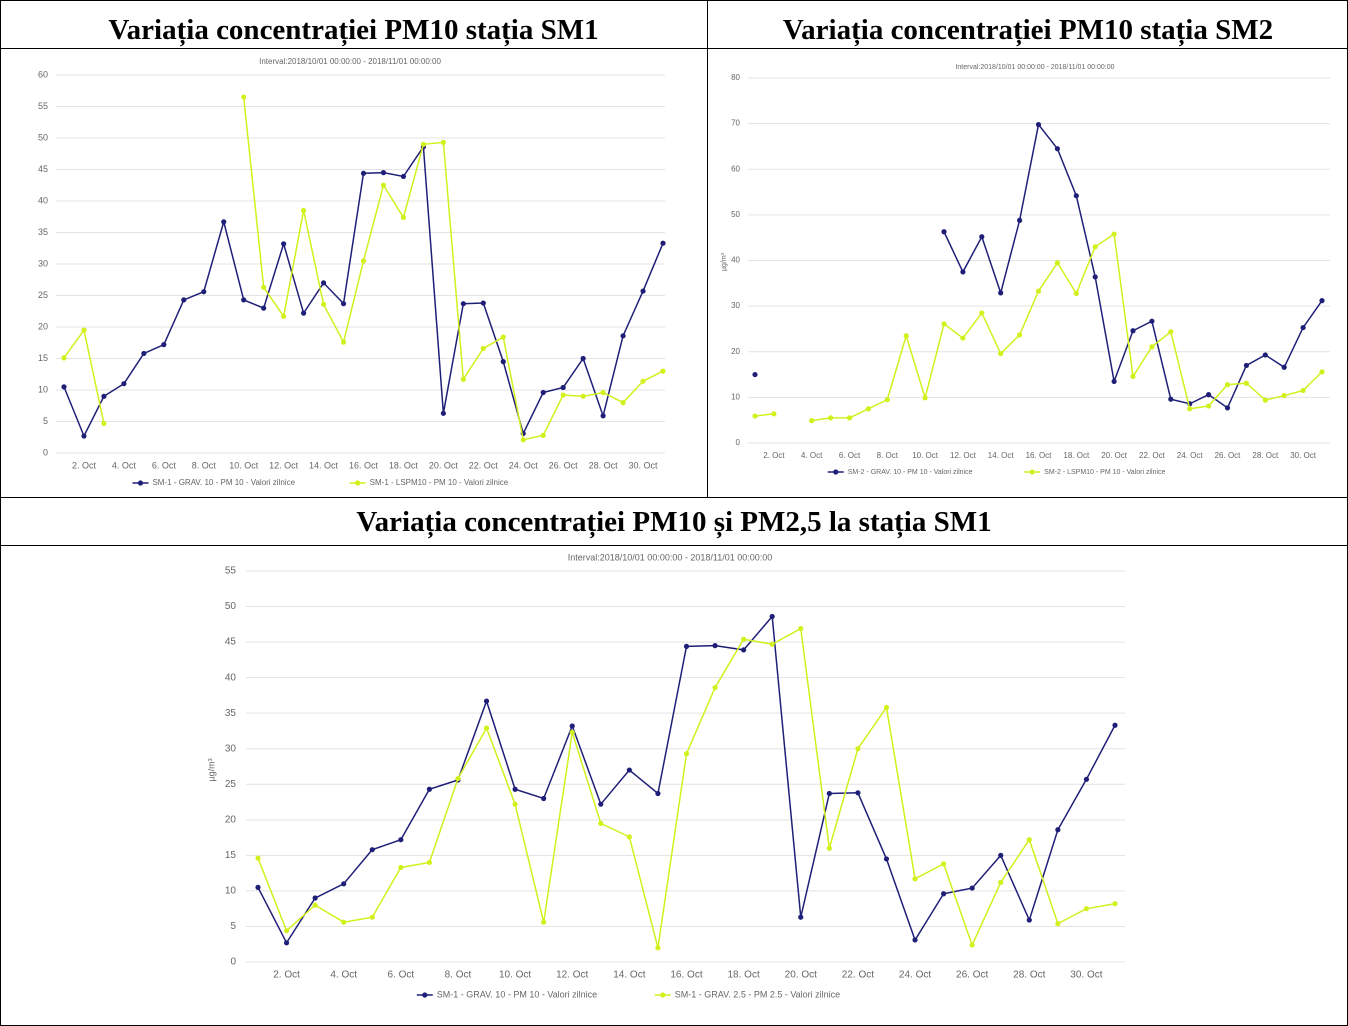  What do you see at coordinates (353, 30) in the screenshot?
I see `heading: Variația concentrației PM10 stația SM1` at bounding box center [353, 30].